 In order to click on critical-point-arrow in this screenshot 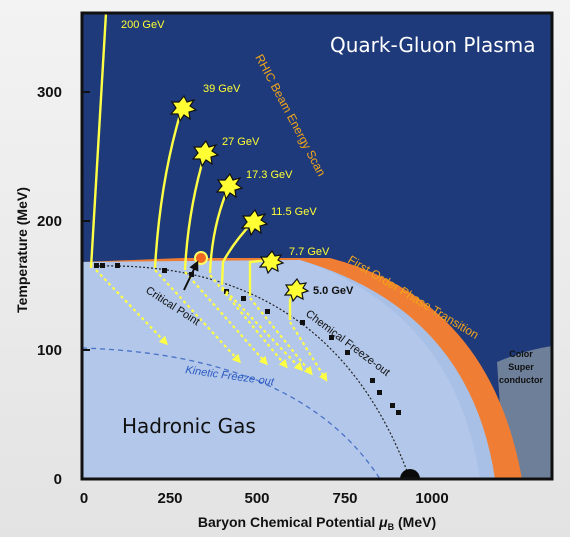, I will do `click(191, 275)`.